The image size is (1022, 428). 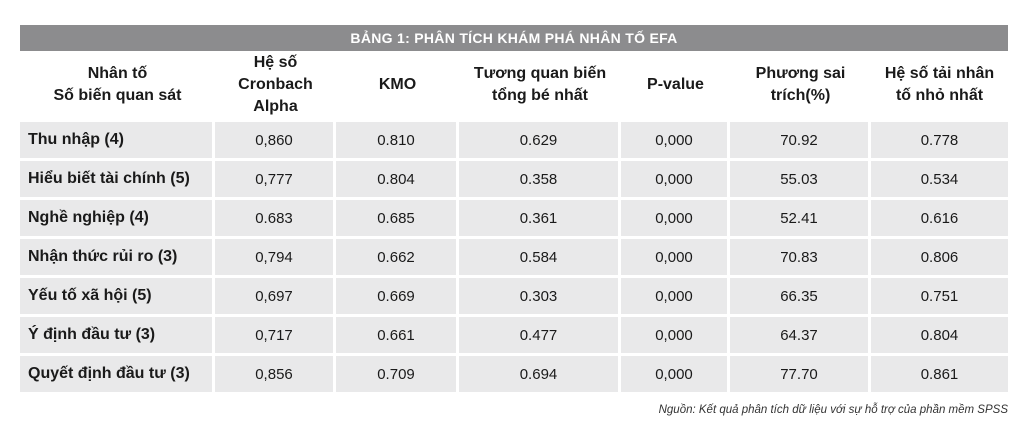 I want to click on factor-cell: Hiểu biết tài chính (5), so click(x=117, y=180).